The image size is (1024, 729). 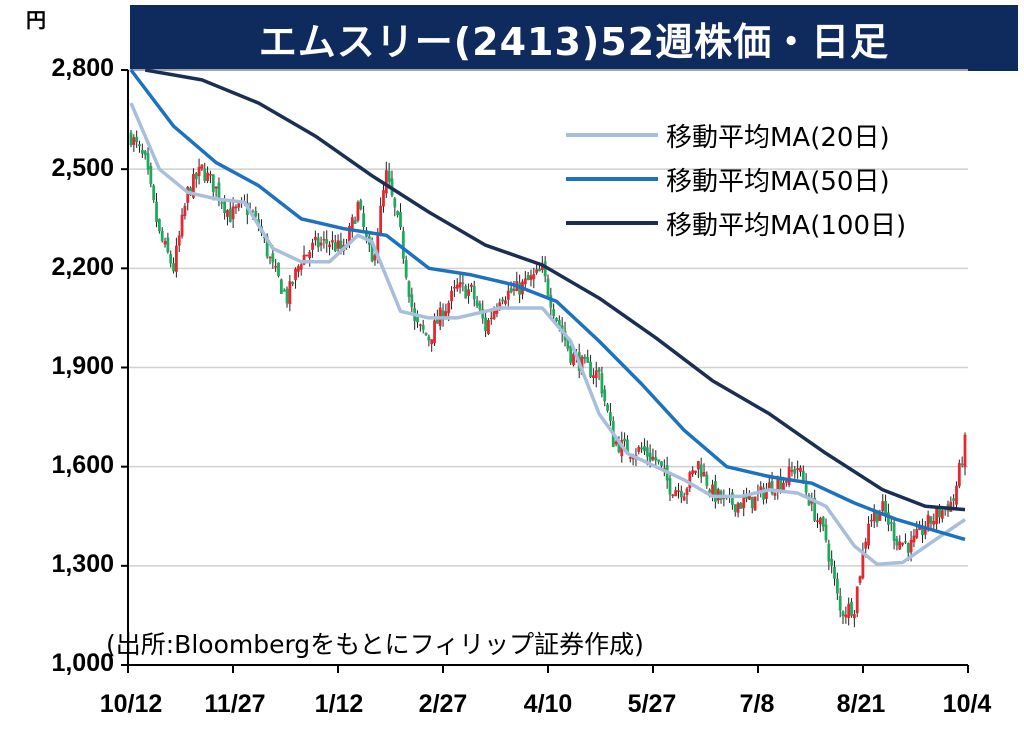 I want to click on x-tick-label: 10/12, so click(x=131, y=704).